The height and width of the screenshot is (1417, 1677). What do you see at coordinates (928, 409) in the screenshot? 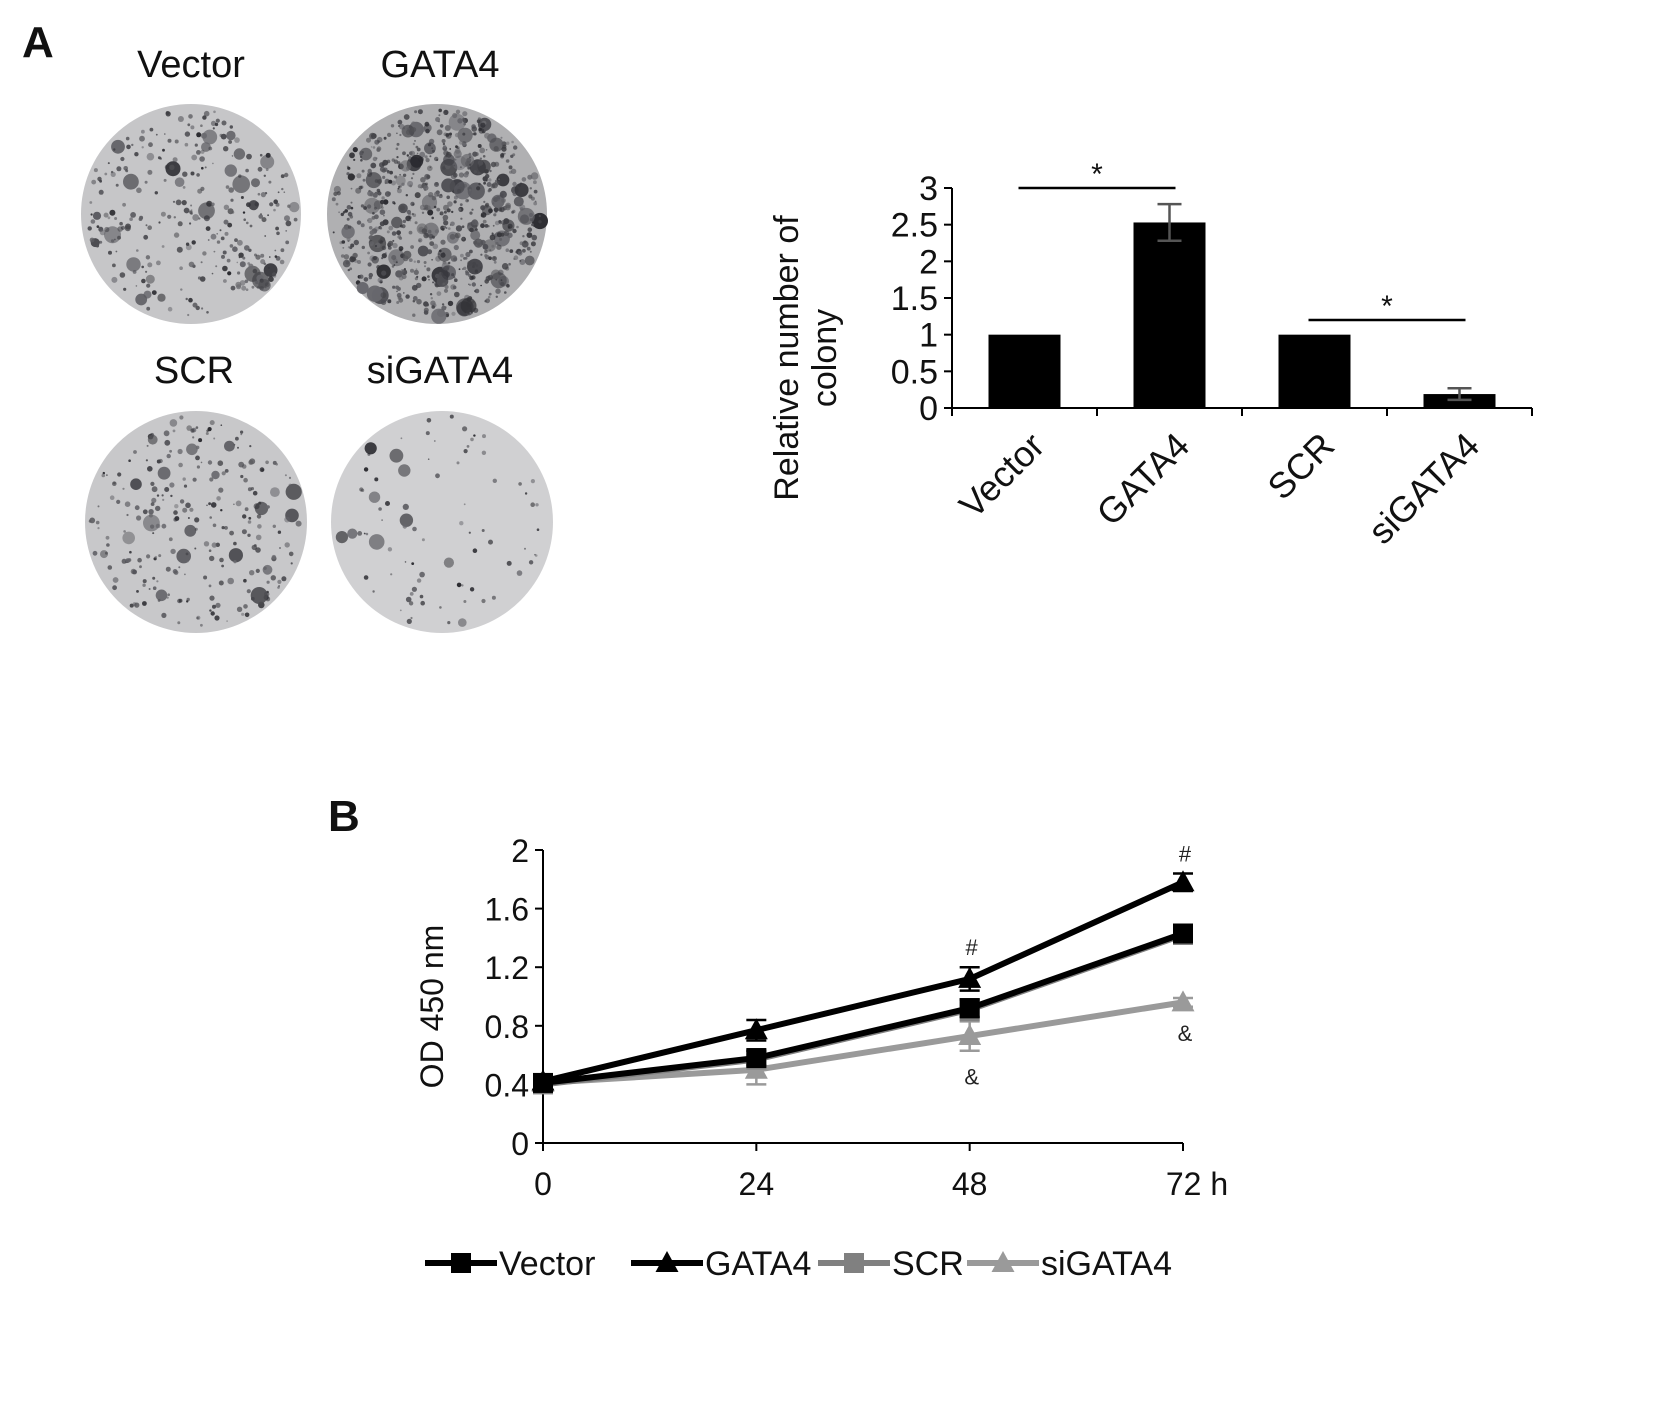
I see `y-tick-label: 0` at bounding box center [928, 409].